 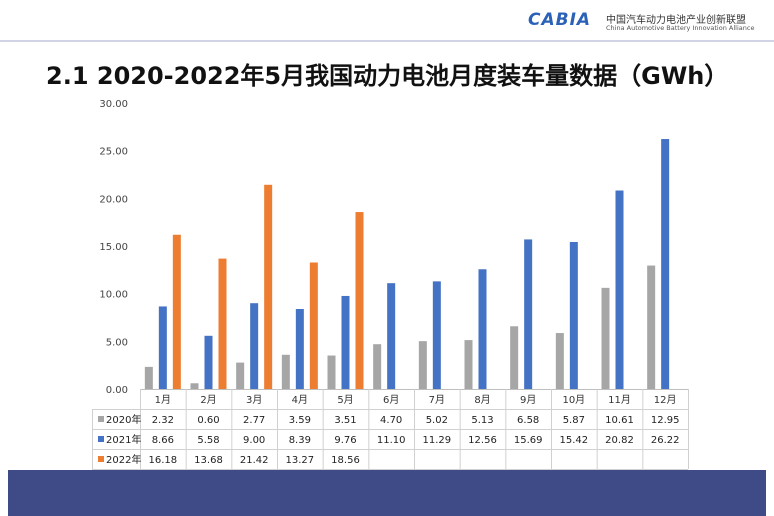 I want to click on data-label: 5.13, so click(x=482, y=420).